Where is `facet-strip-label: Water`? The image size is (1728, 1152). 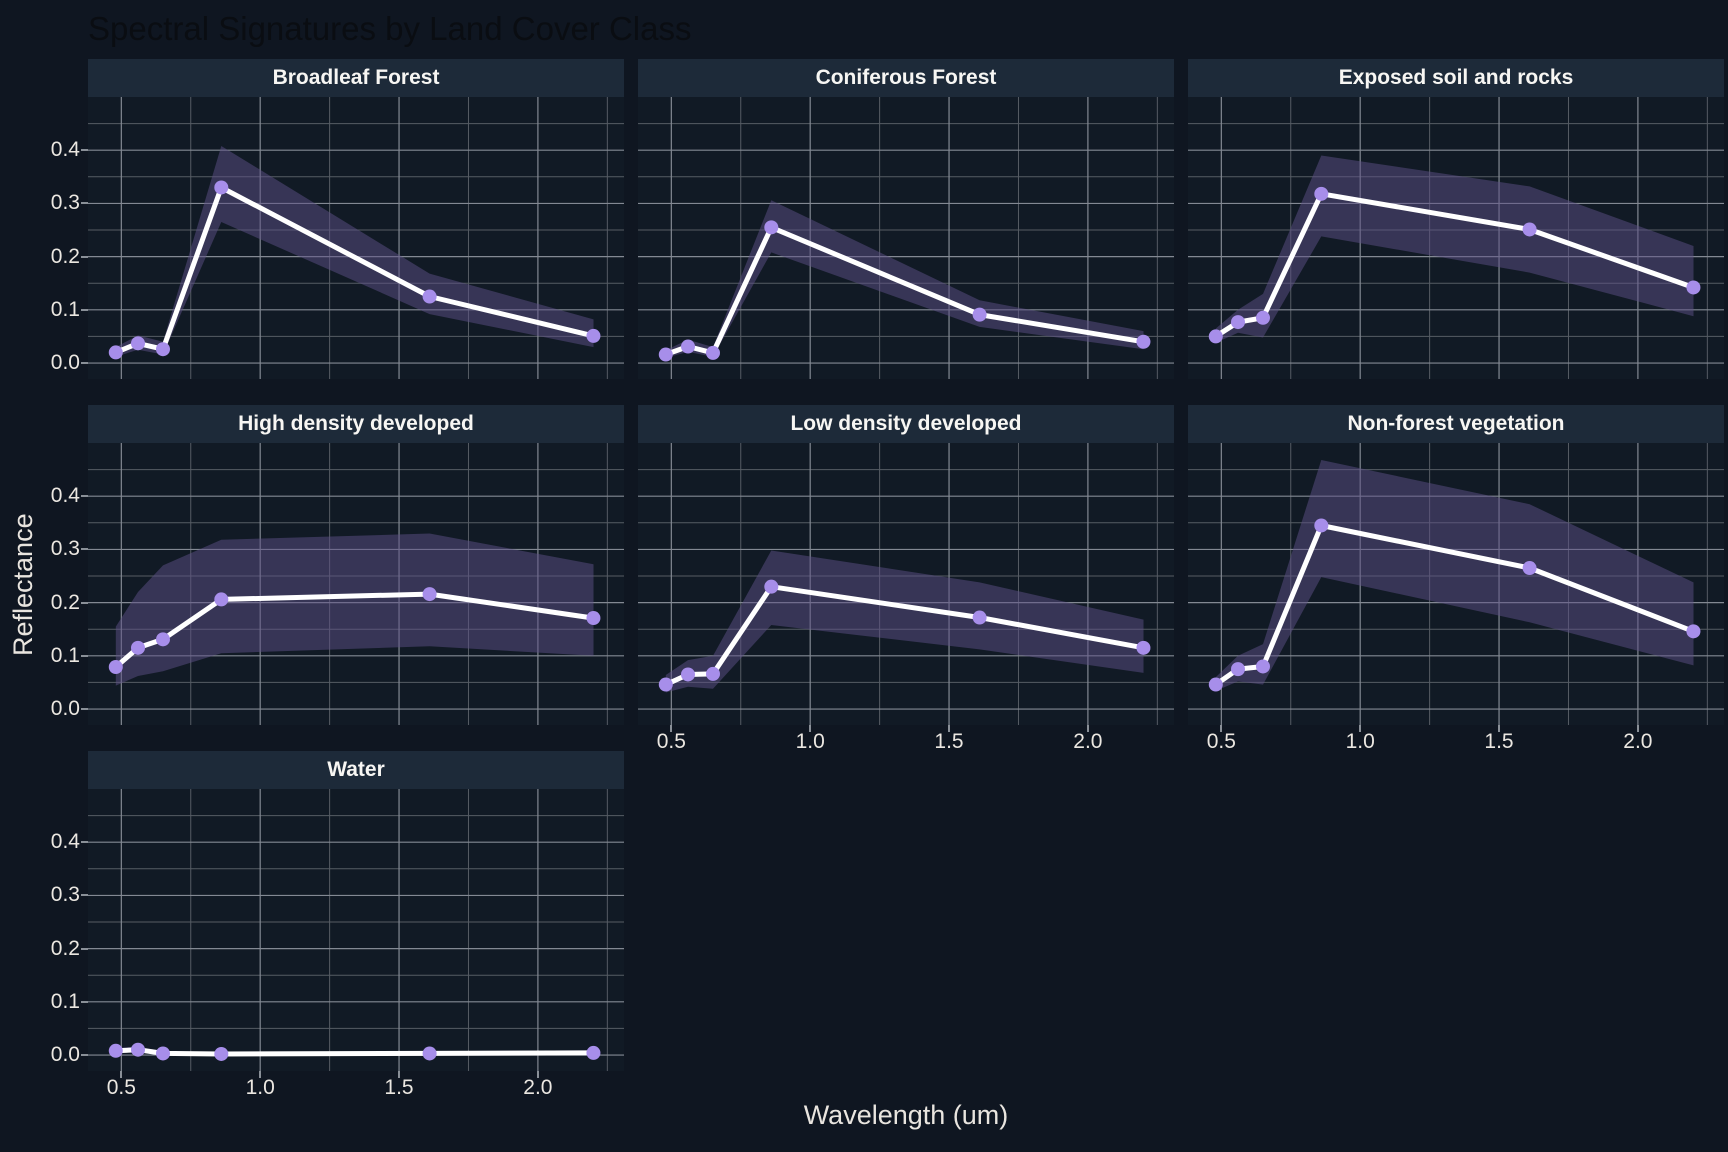
facet-strip-label: Water is located at coordinates (356, 769).